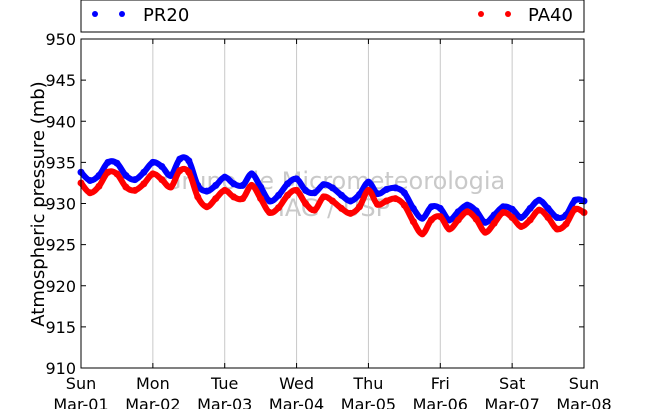 The height and width of the screenshot is (409, 650). I want to click on y-tick-label: 950, so click(60, 39).